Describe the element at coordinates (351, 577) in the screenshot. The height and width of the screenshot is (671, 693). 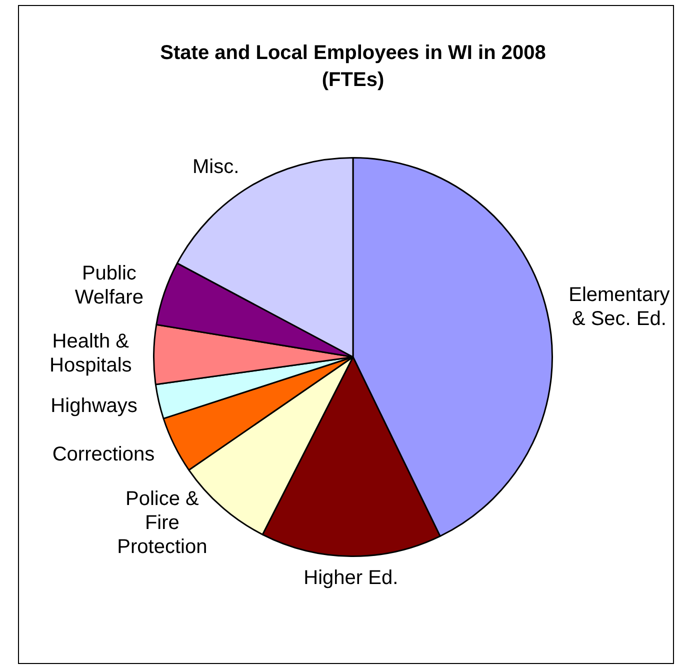
I see `slice-label: Higher Ed.` at that location.